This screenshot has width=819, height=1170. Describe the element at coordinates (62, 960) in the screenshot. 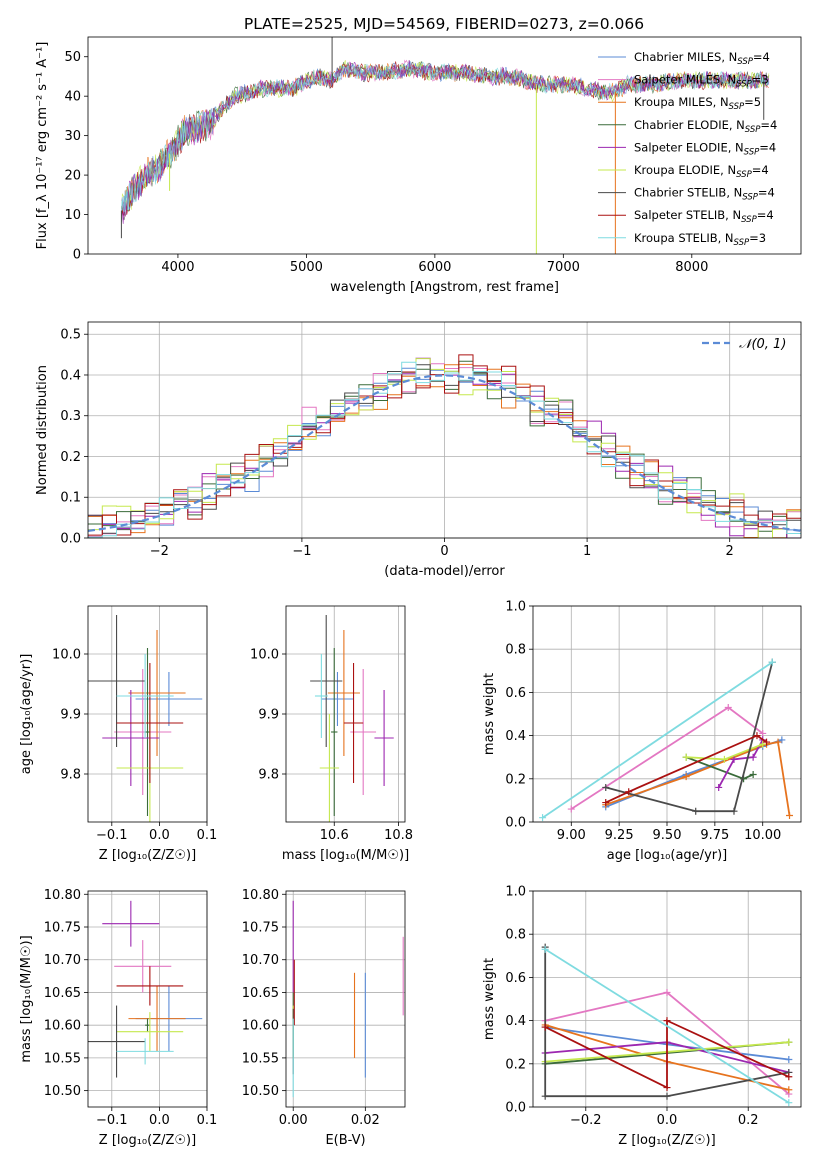

I see `y-tick-label: 10.70` at that location.